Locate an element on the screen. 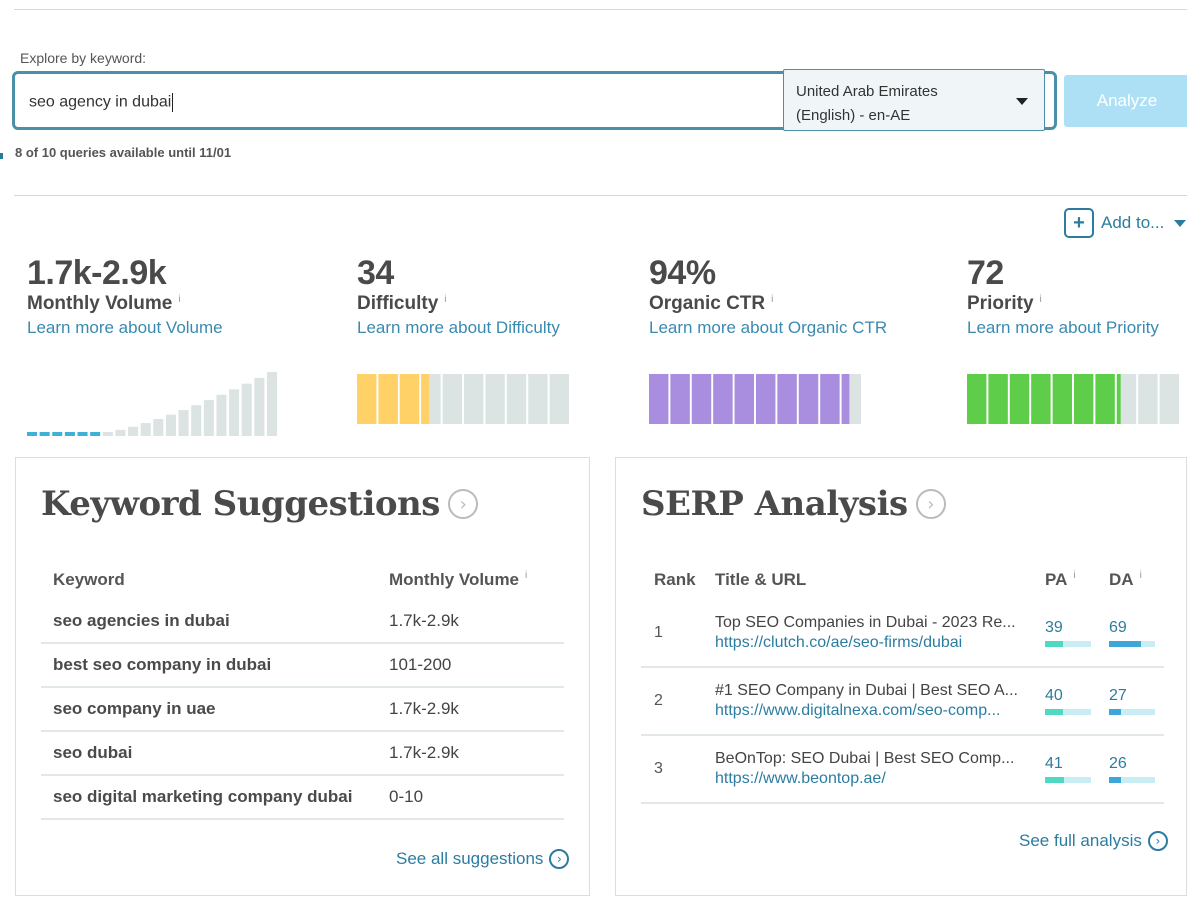 This screenshot has width=1187, height=898. table-row: seo digital marketing company dubai 0-10 is located at coordinates (302, 797).